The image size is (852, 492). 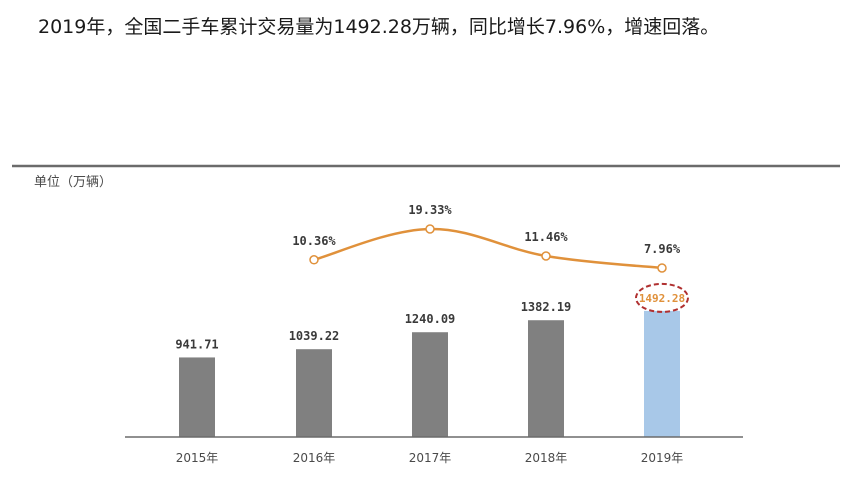 I want to click on x-tick-label-3: 2018年, so click(x=546, y=458).